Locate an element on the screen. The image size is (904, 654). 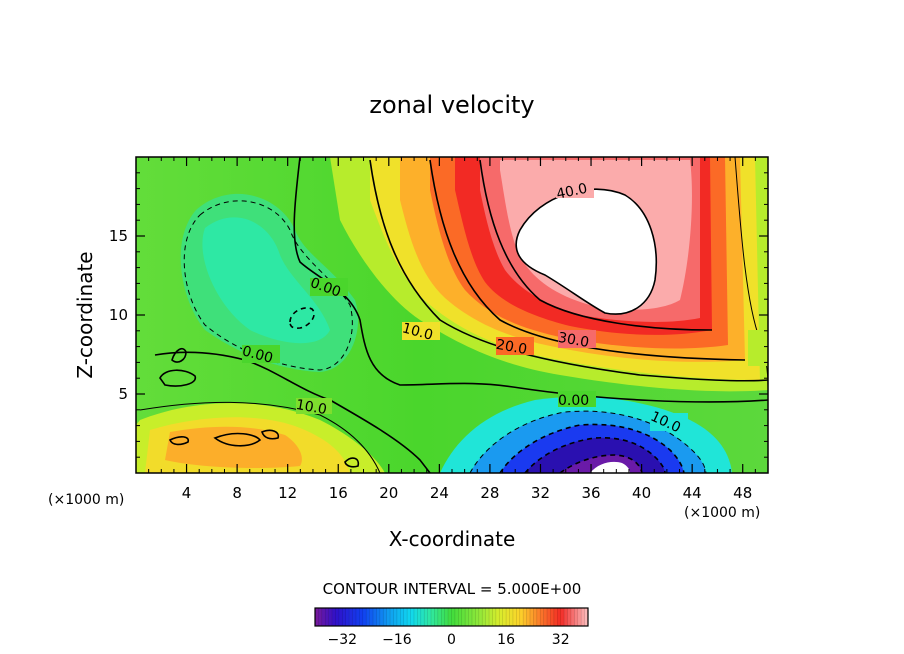
x-tick-label: 48 is located at coordinates (742, 493).